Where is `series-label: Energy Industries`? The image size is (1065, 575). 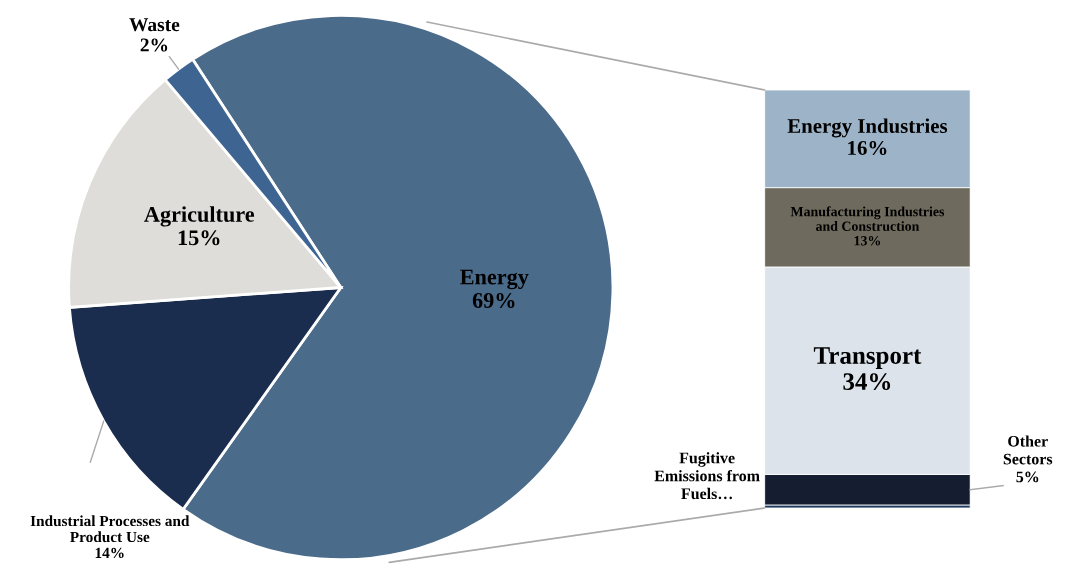 series-label: Energy Industries is located at coordinates (867, 128).